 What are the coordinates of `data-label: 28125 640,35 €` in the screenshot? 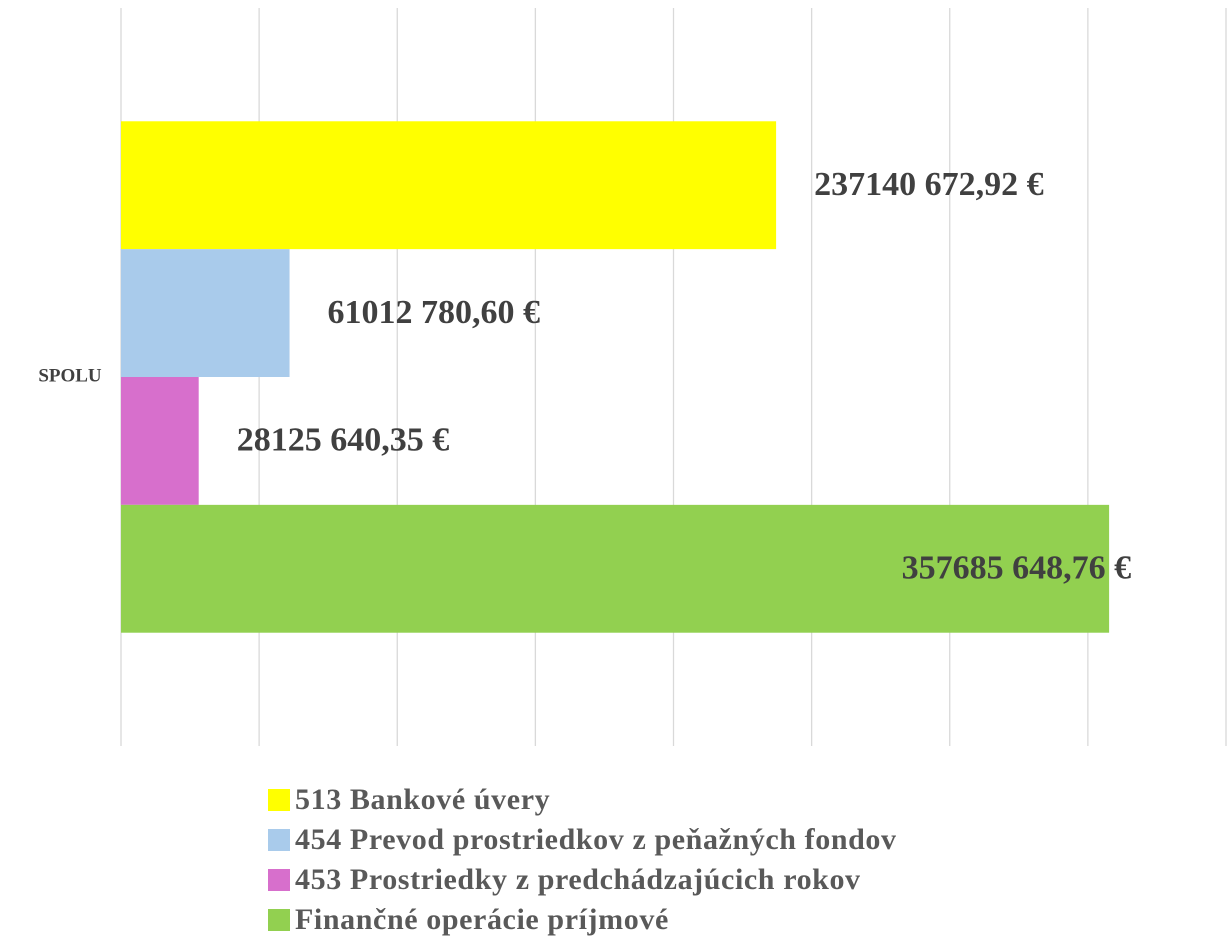 It's located at (343, 440).